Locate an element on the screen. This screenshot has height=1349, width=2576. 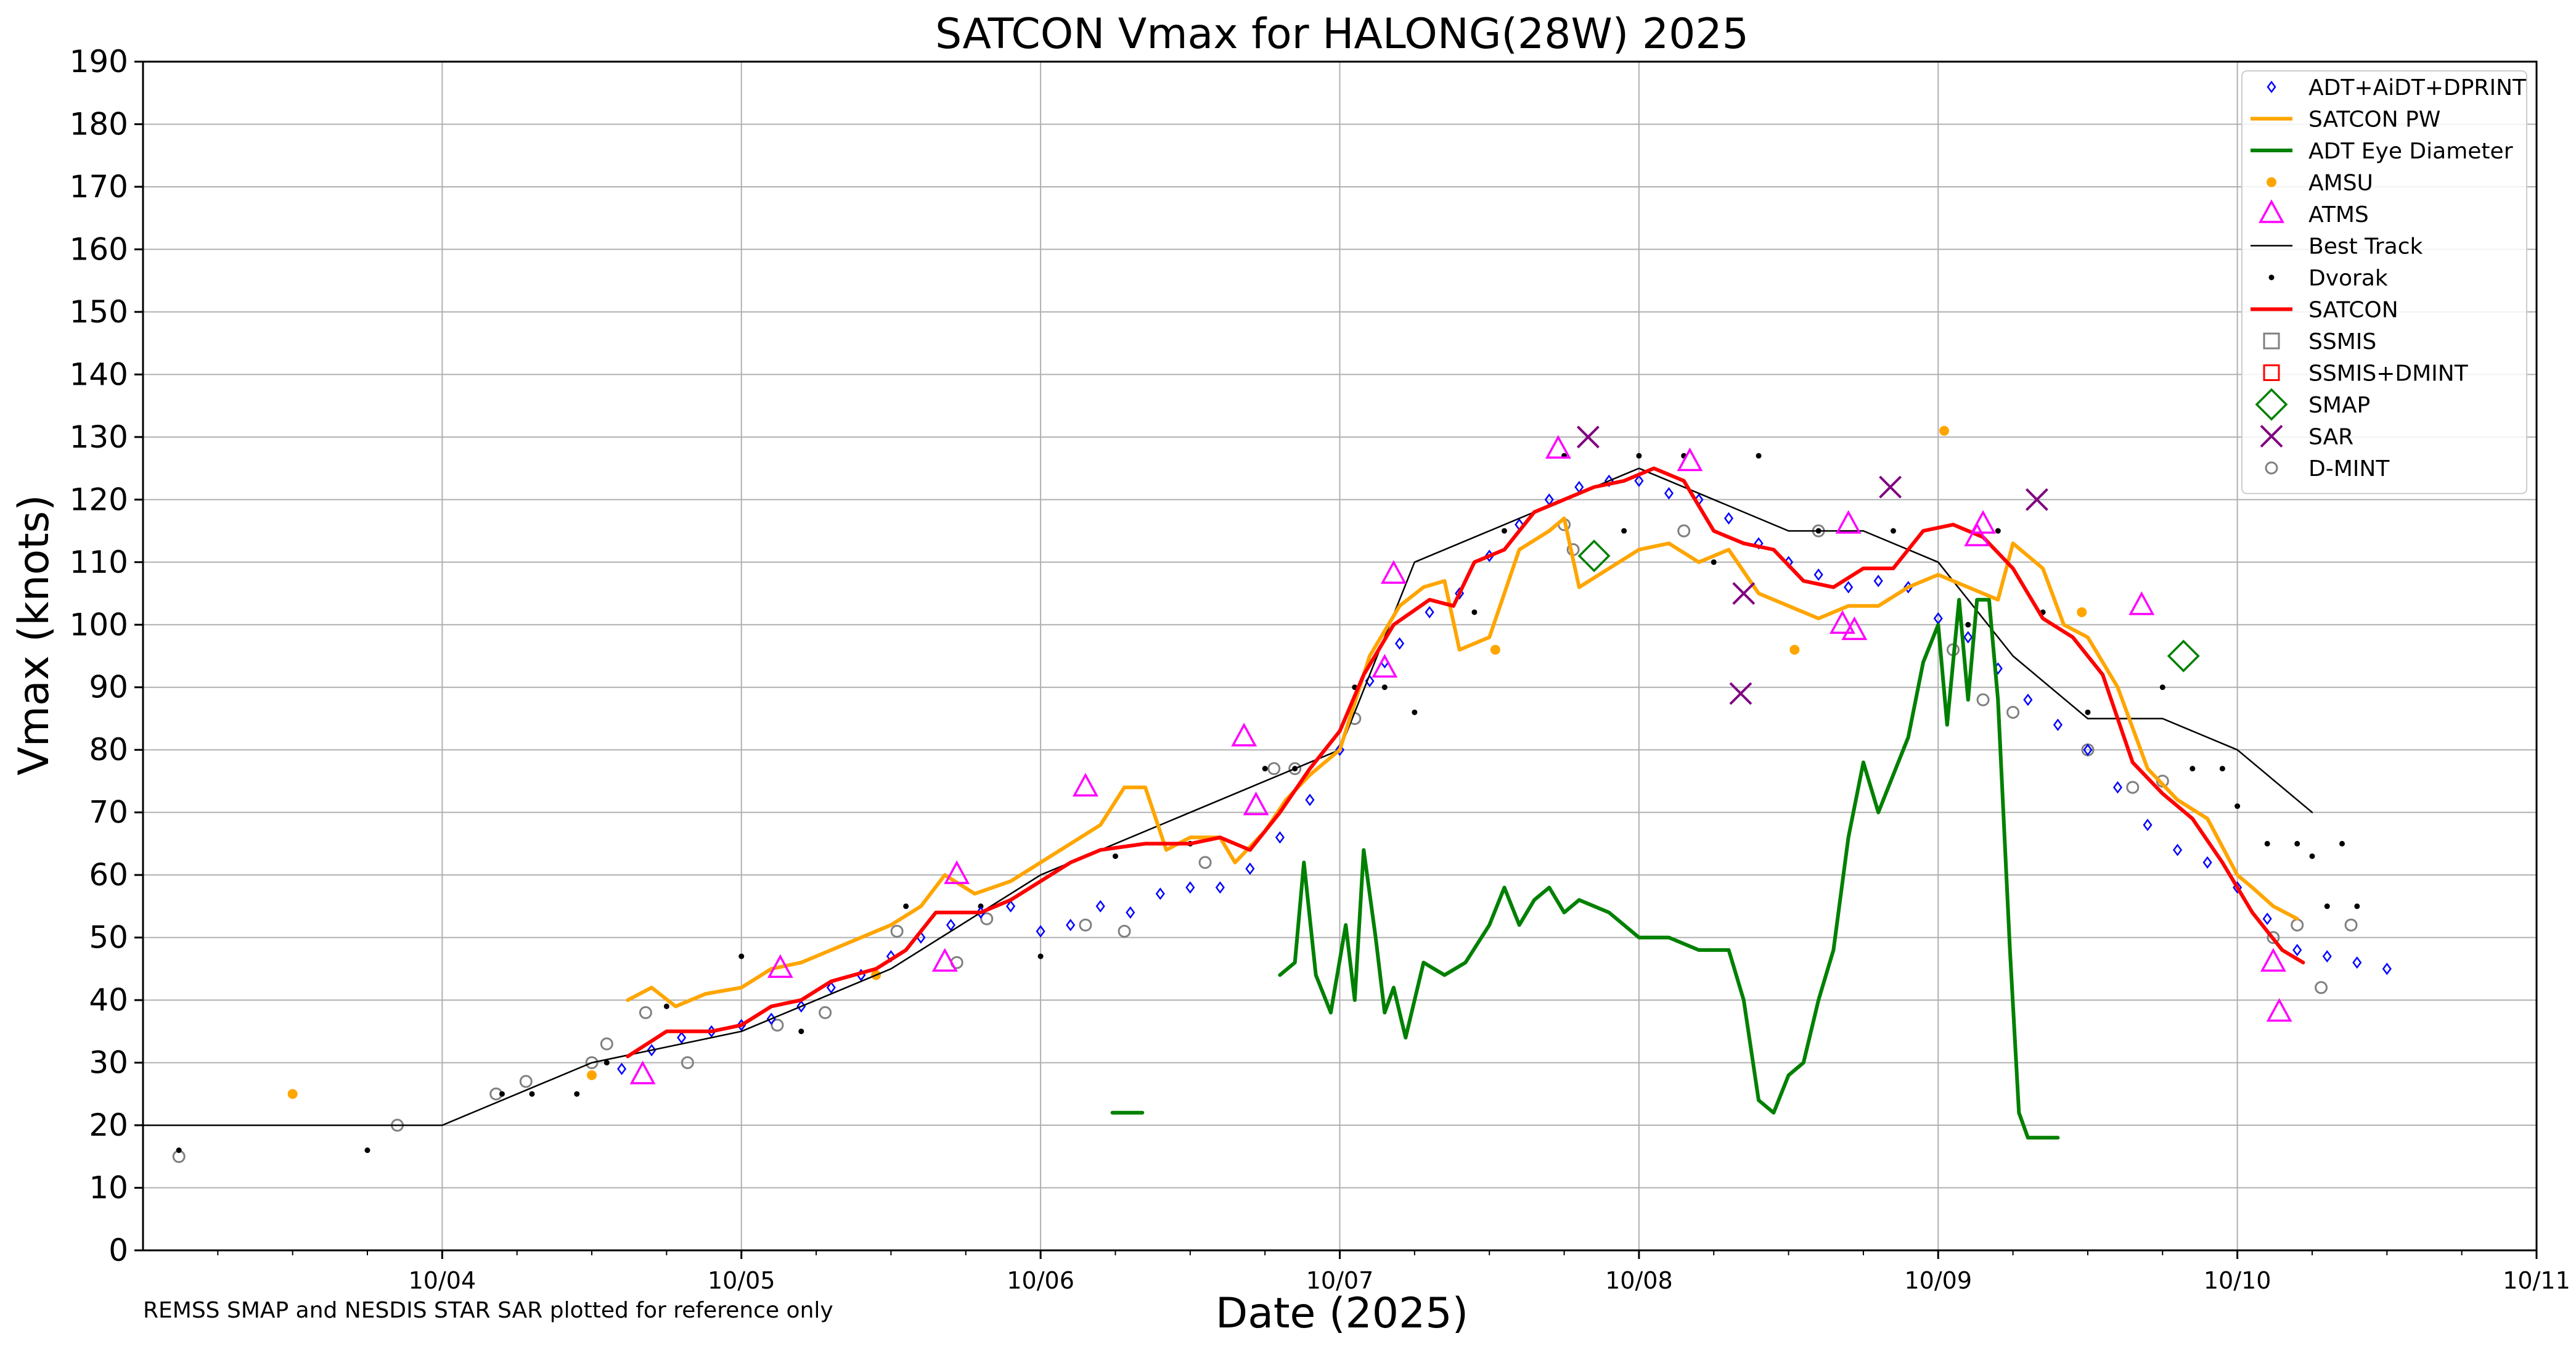
legend-entry: SMAP is located at coordinates (2312, 404).